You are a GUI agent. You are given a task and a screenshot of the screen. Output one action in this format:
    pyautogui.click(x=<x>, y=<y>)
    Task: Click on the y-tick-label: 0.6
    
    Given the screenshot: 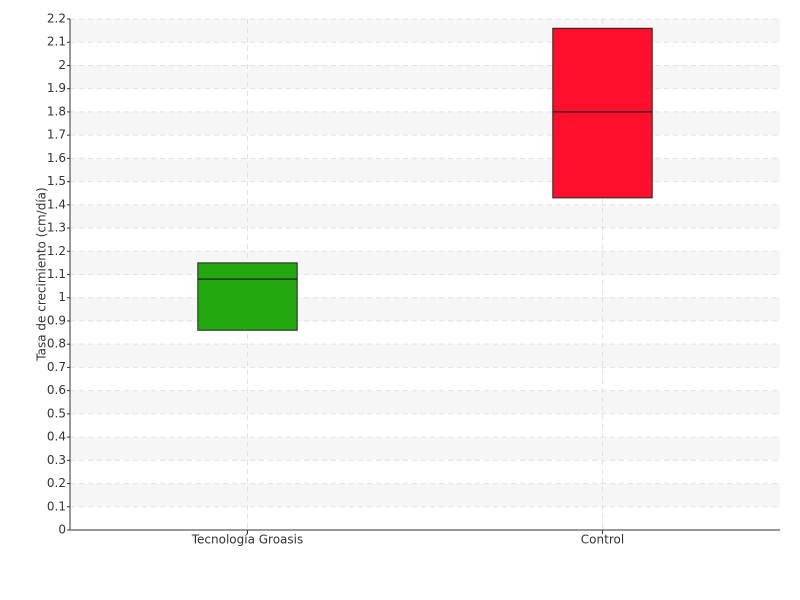 What is the action you would take?
    pyautogui.click(x=56, y=390)
    